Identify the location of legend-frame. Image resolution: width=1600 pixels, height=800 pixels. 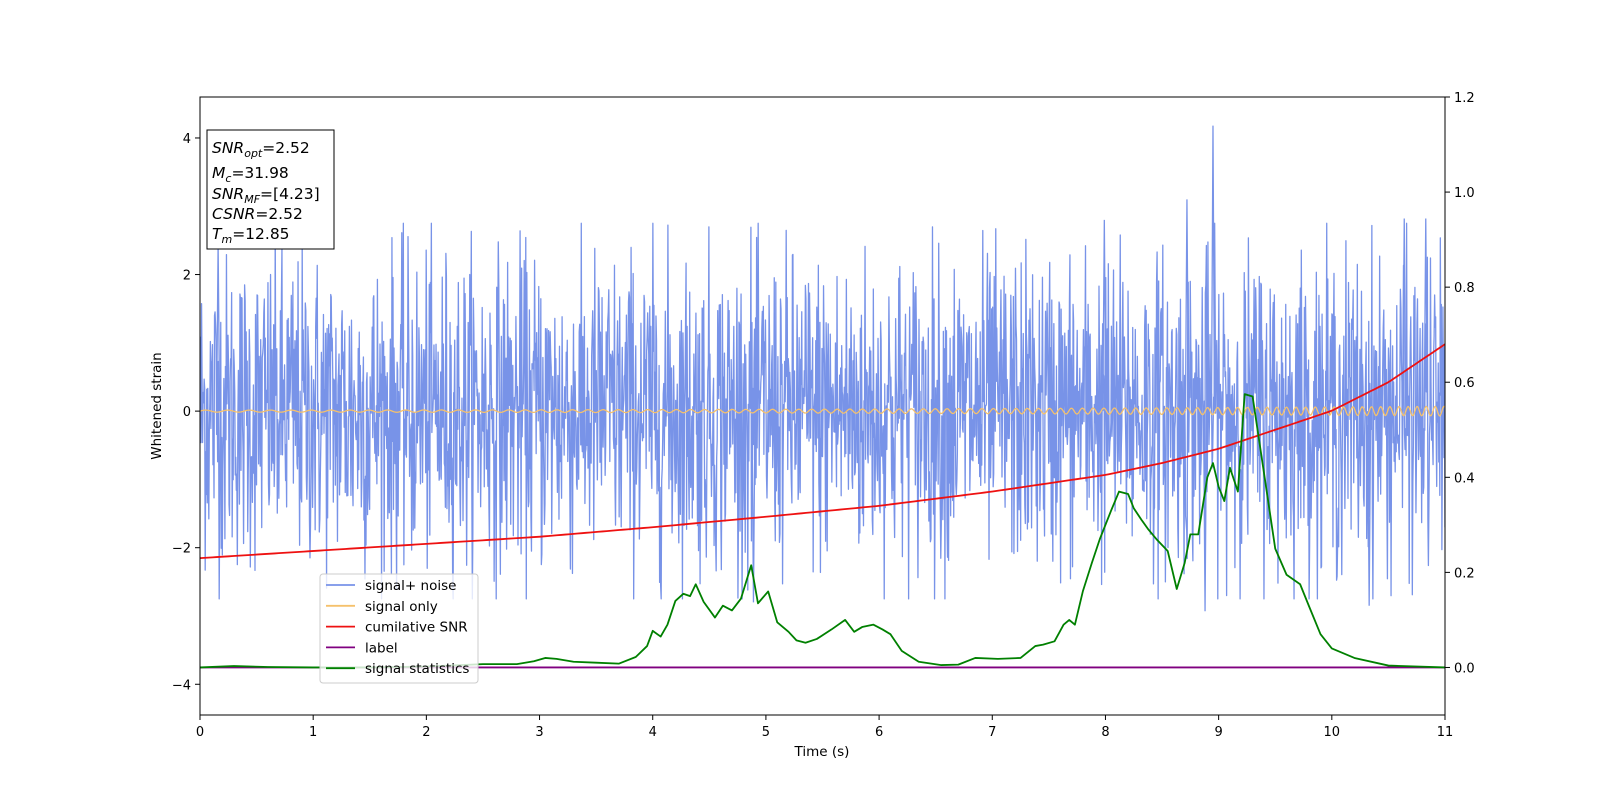
(399, 628).